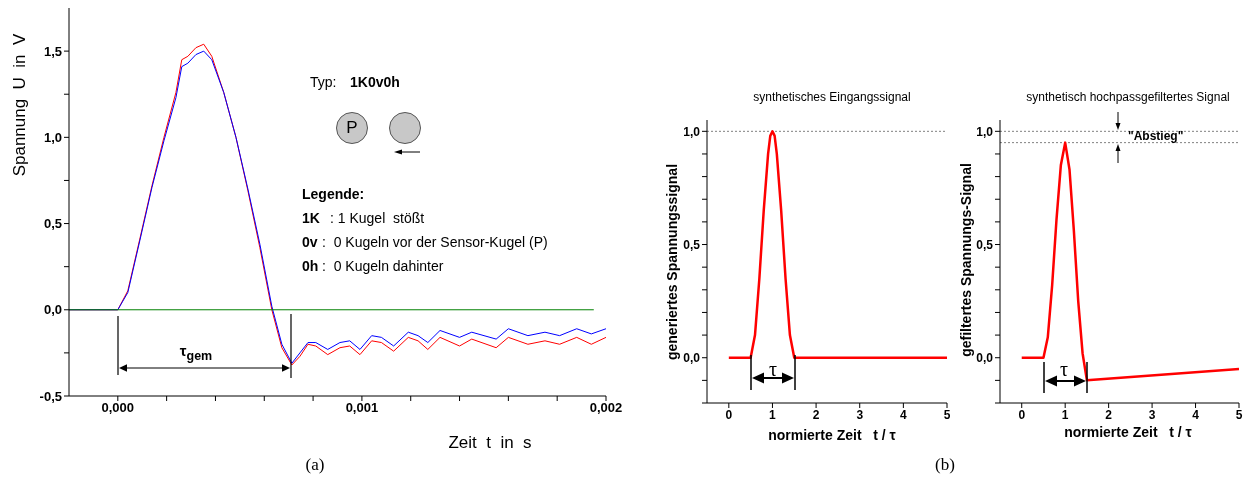 Image resolution: width=1253 pixels, height=487 pixels. What do you see at coordinates (966, 260) in the screenshot?
I see `y-axis-title: gefiltertes Spannungs-Signal` at bounding box center [966, 260].